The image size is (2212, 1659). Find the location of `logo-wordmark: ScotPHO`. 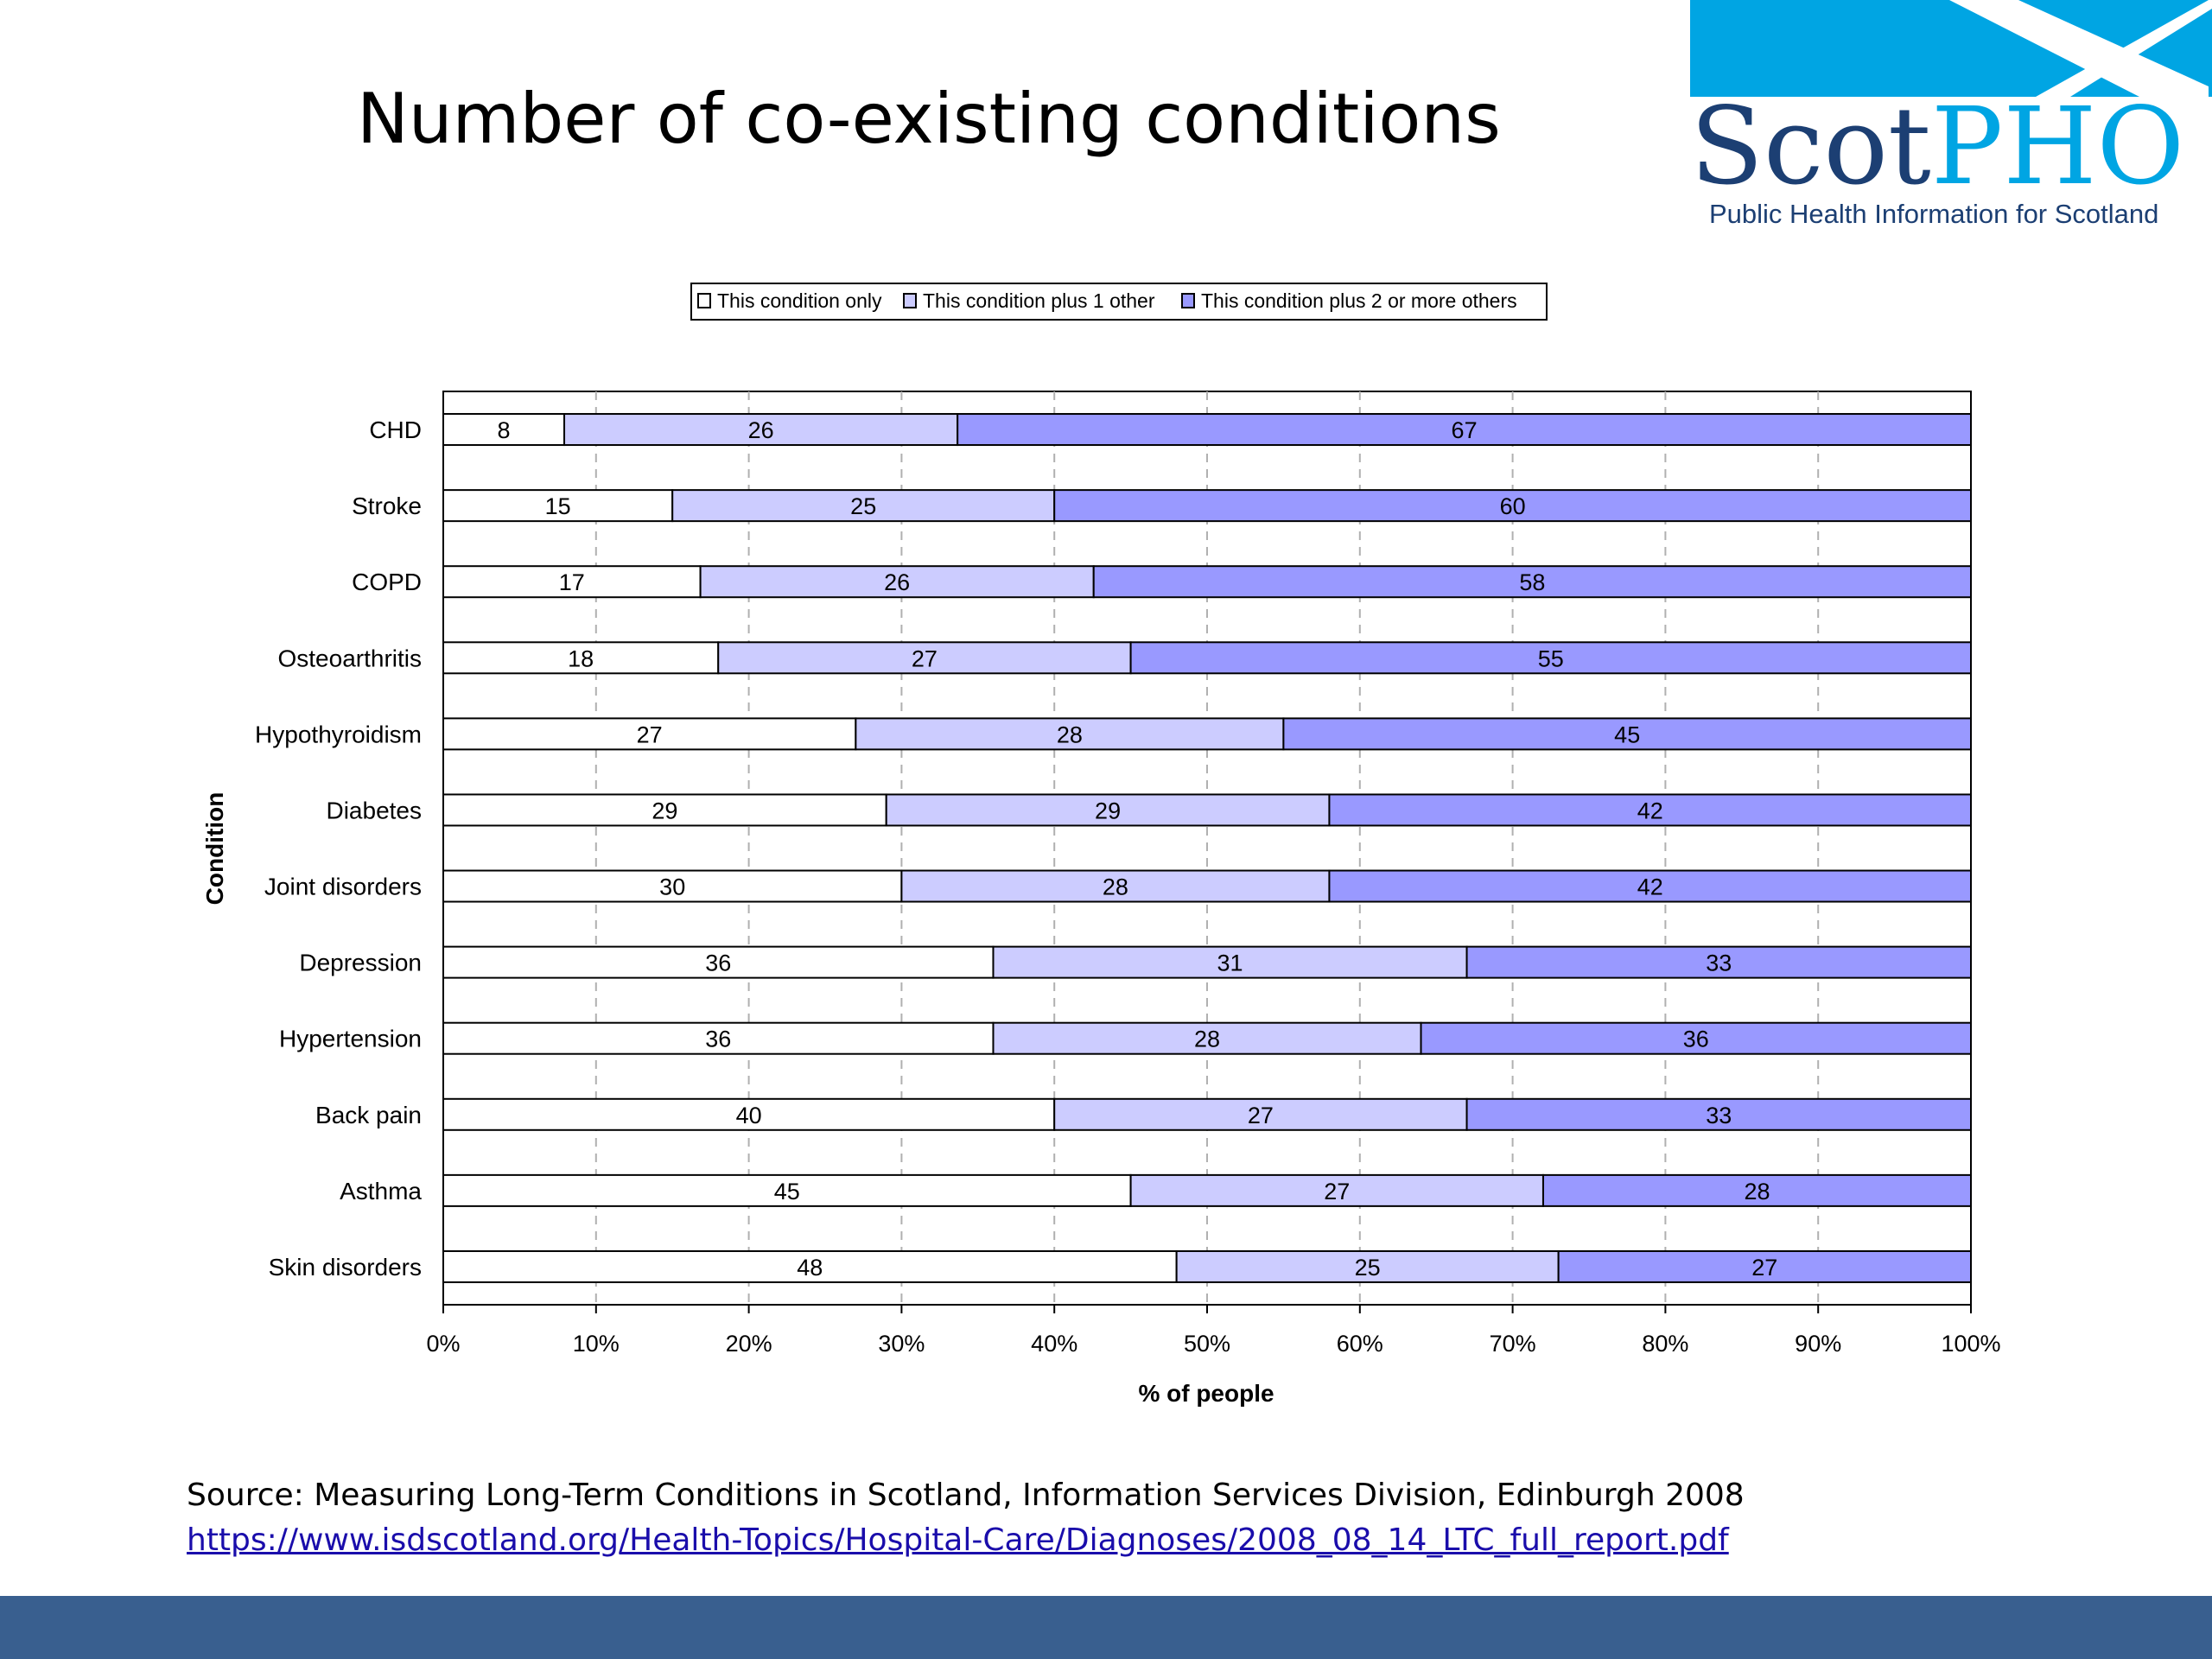

logo-wordmark: ScotPHO is located at coordinates (1951, 147).